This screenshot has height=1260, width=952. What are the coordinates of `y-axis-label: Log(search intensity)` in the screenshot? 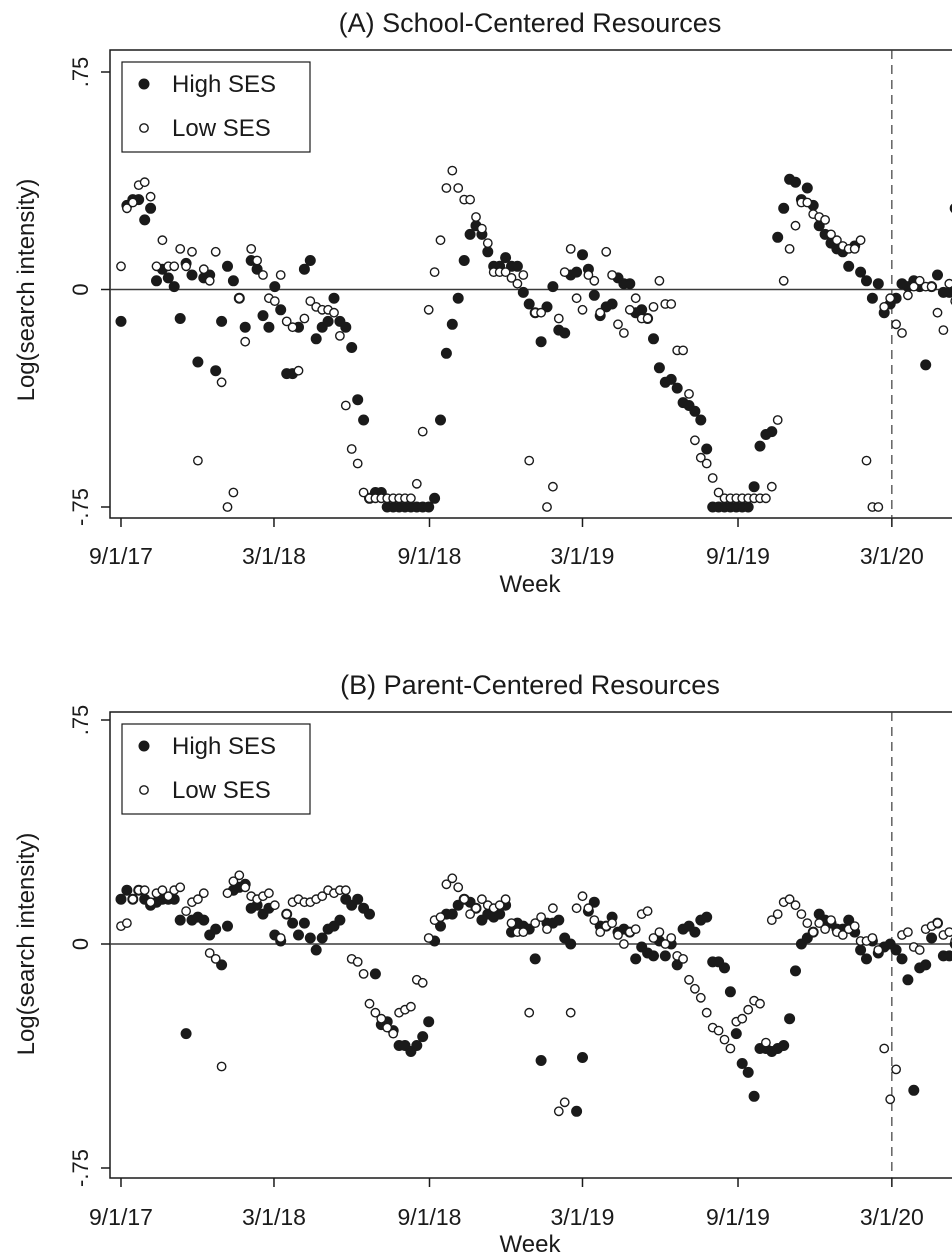 It's located at (26, 944).